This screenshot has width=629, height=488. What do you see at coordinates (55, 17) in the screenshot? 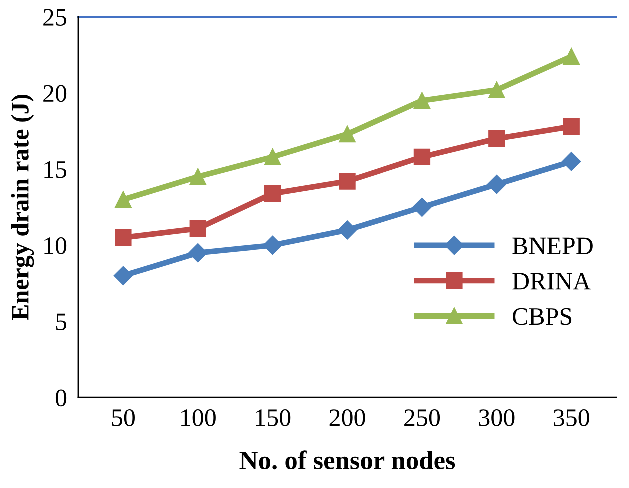
I see `y-tick-label: 25` at bounding box center [55, 17].